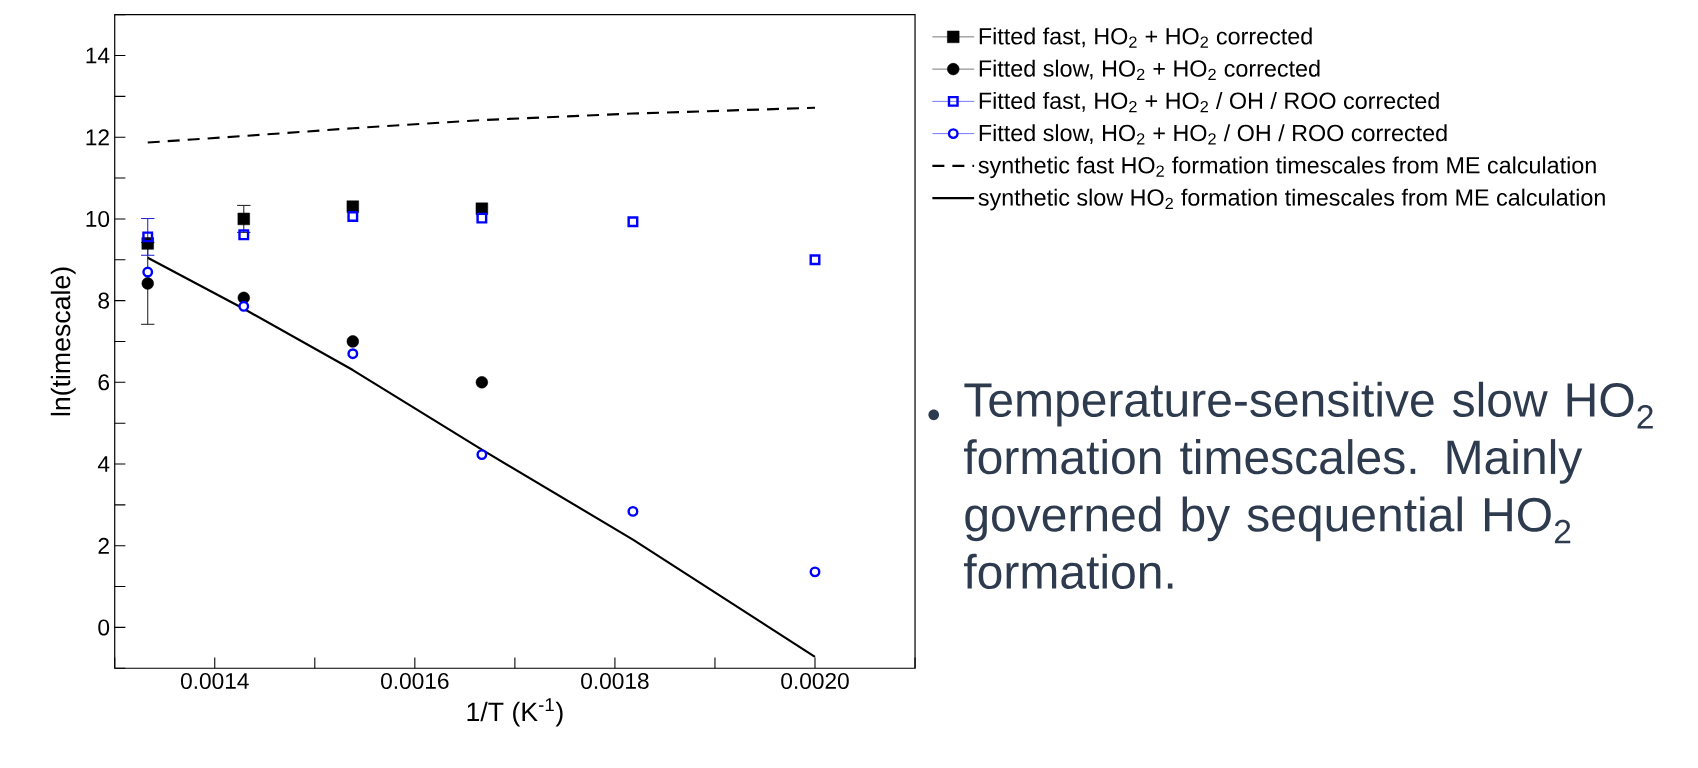 This screenshot has width=1698, height=768. I want to click on text: Temperature-sensitive slow HO$_{2}$ formation timescales. Mainly governed by sequential HO$_{2}$ formation., so click(1308, 485).